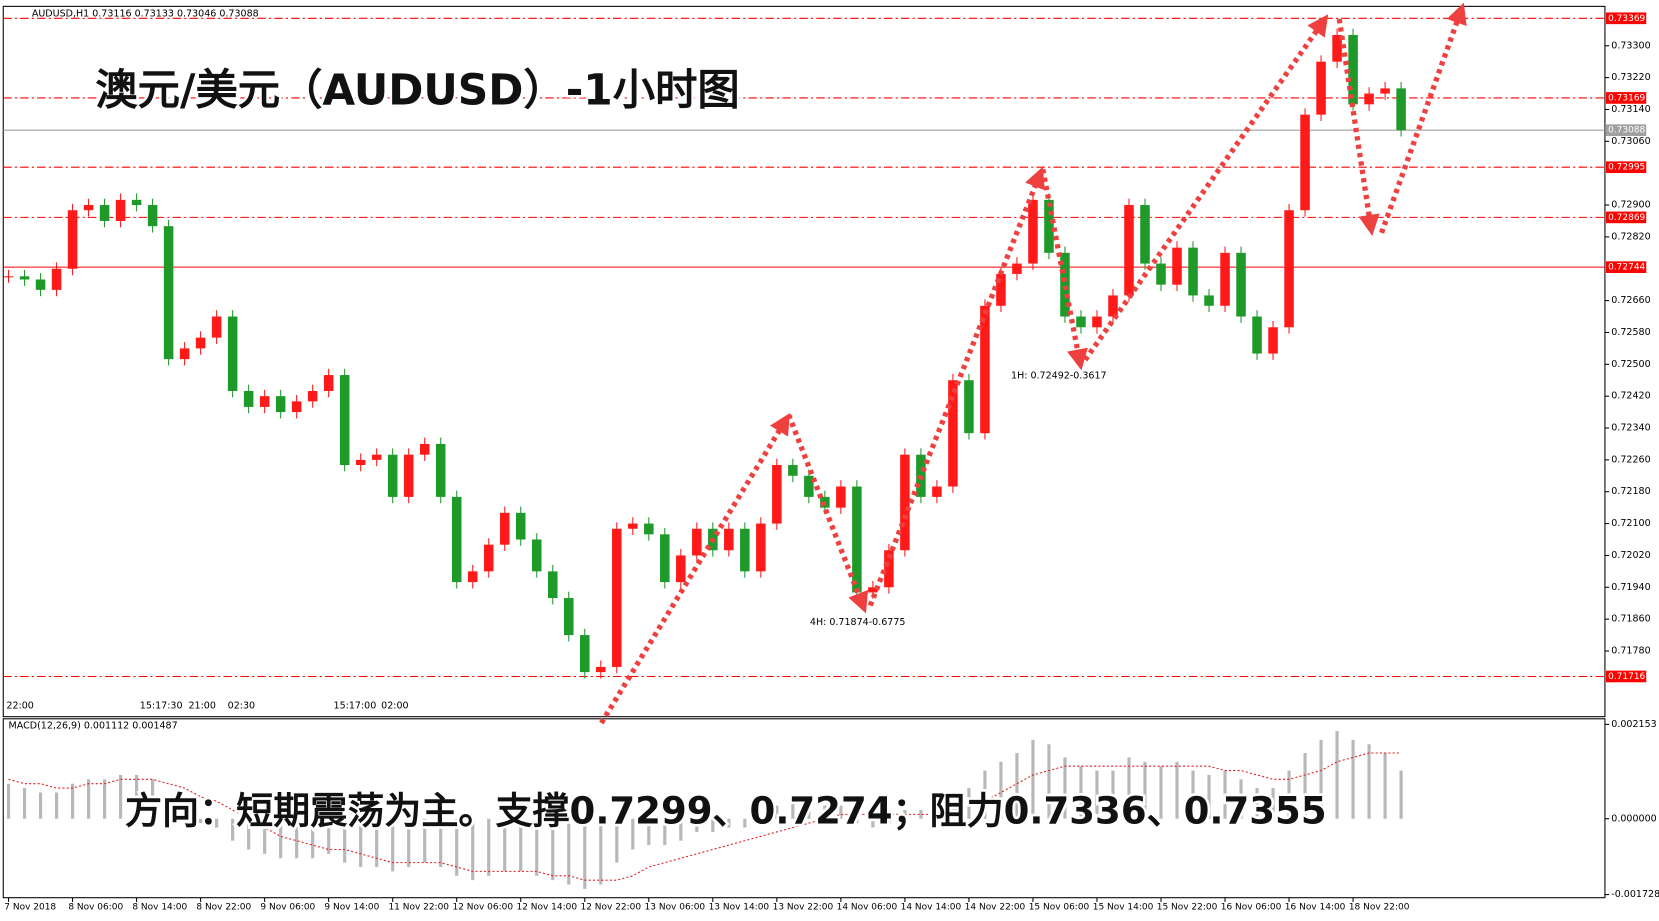 The image size is (1659, 921). I want to click on time-marker: 15:17:30, so click(161, 706).